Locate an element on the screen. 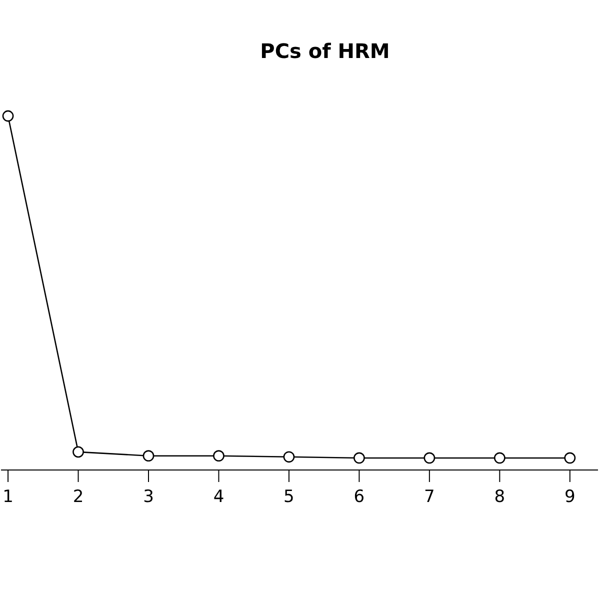 Image resolution: width=600 pixels, height=600 pixels. x-tick-label: 4 is located at coordinates (218, 497).